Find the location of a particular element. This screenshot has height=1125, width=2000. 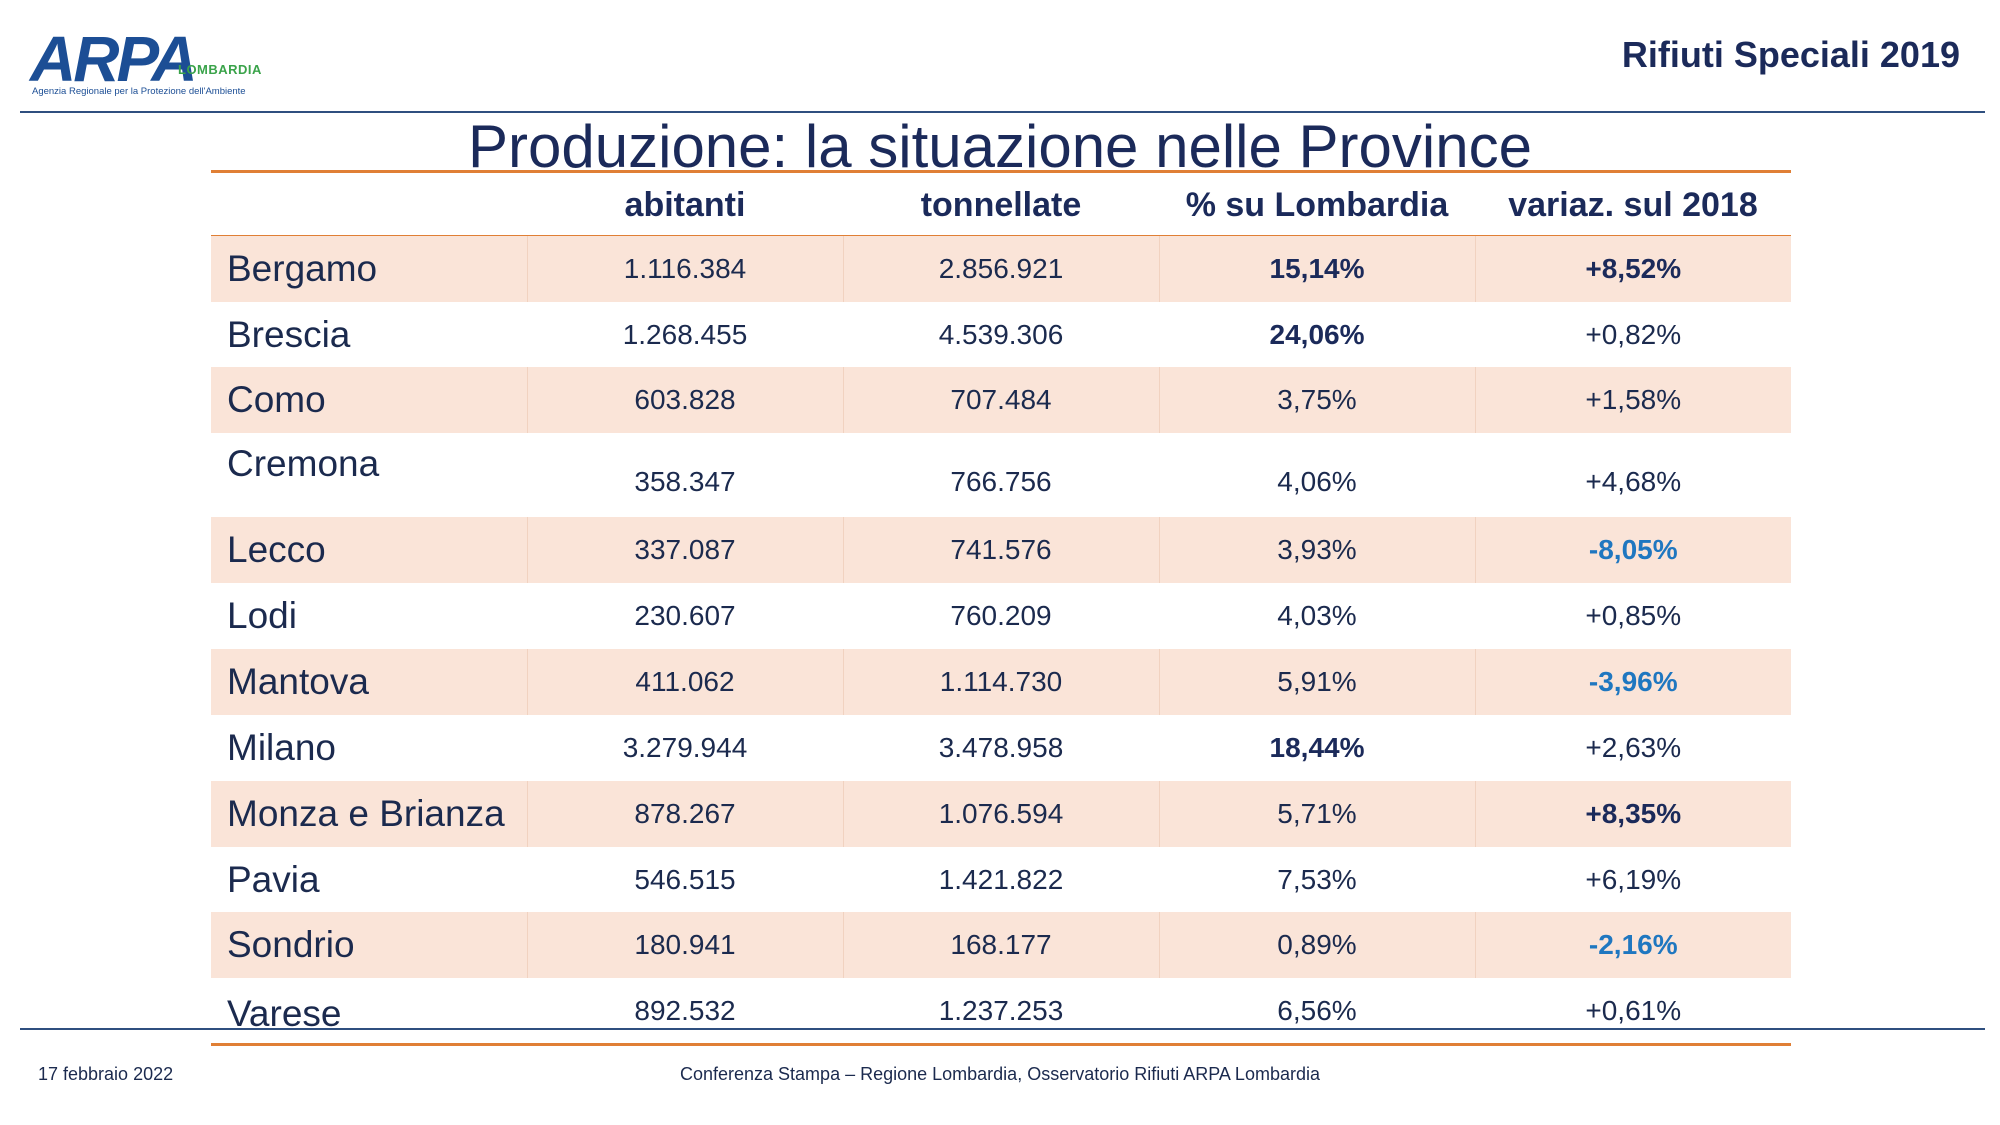

tonnellate-cell: 2.856.921 is located at coordinates (1000, 269).